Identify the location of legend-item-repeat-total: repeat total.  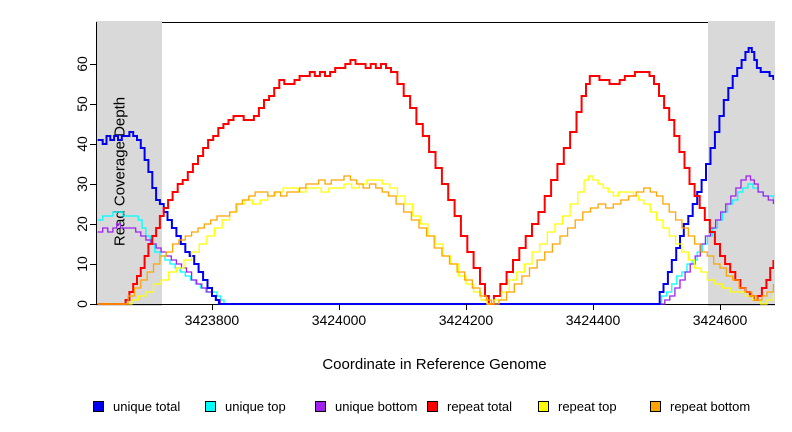
(469, 406).